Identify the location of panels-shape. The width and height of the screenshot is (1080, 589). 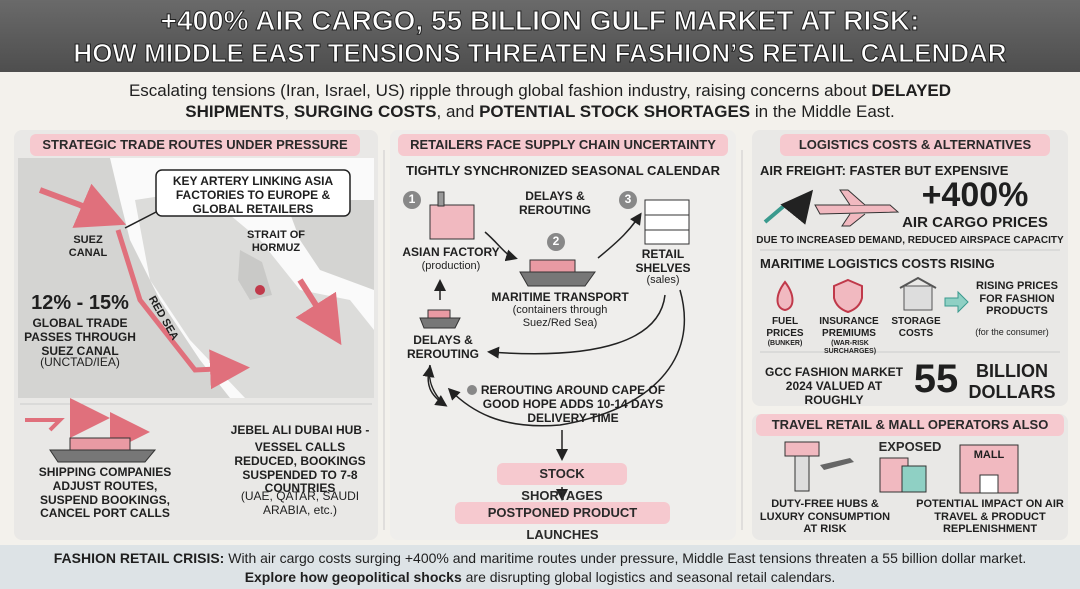
(910, 268).